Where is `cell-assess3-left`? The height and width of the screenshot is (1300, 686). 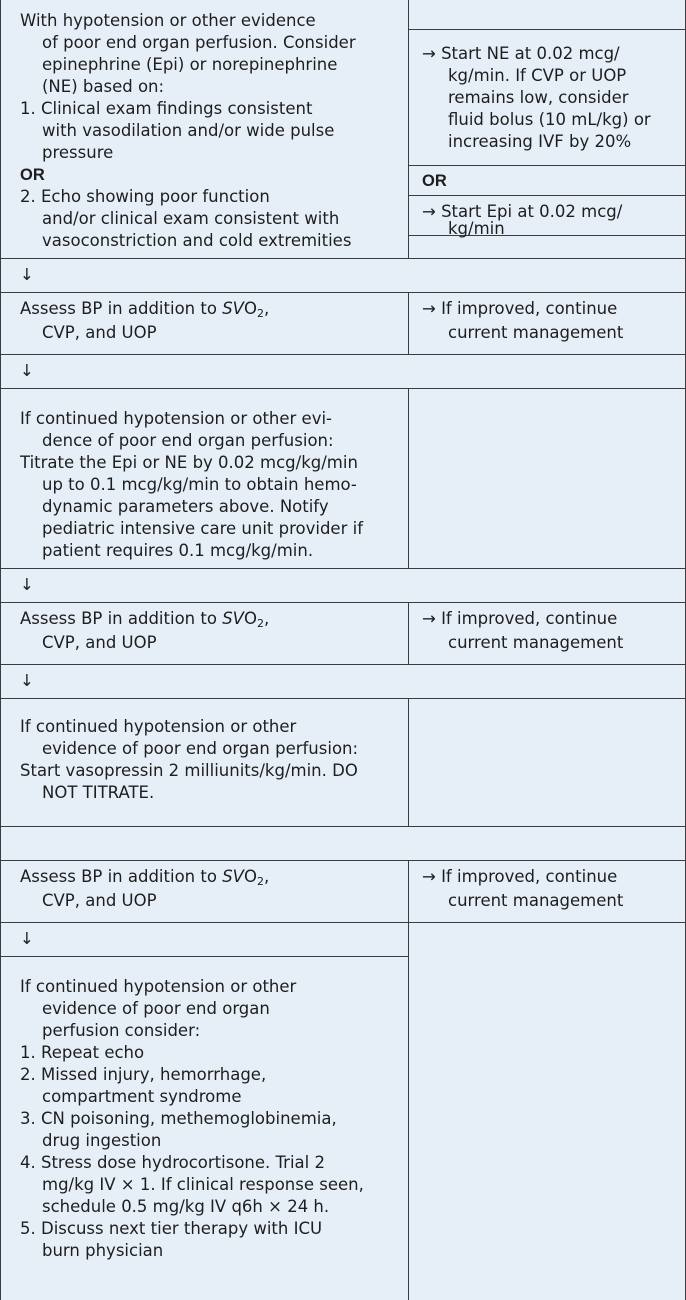
cell-assess3-left is located at coordinates (204, 891).